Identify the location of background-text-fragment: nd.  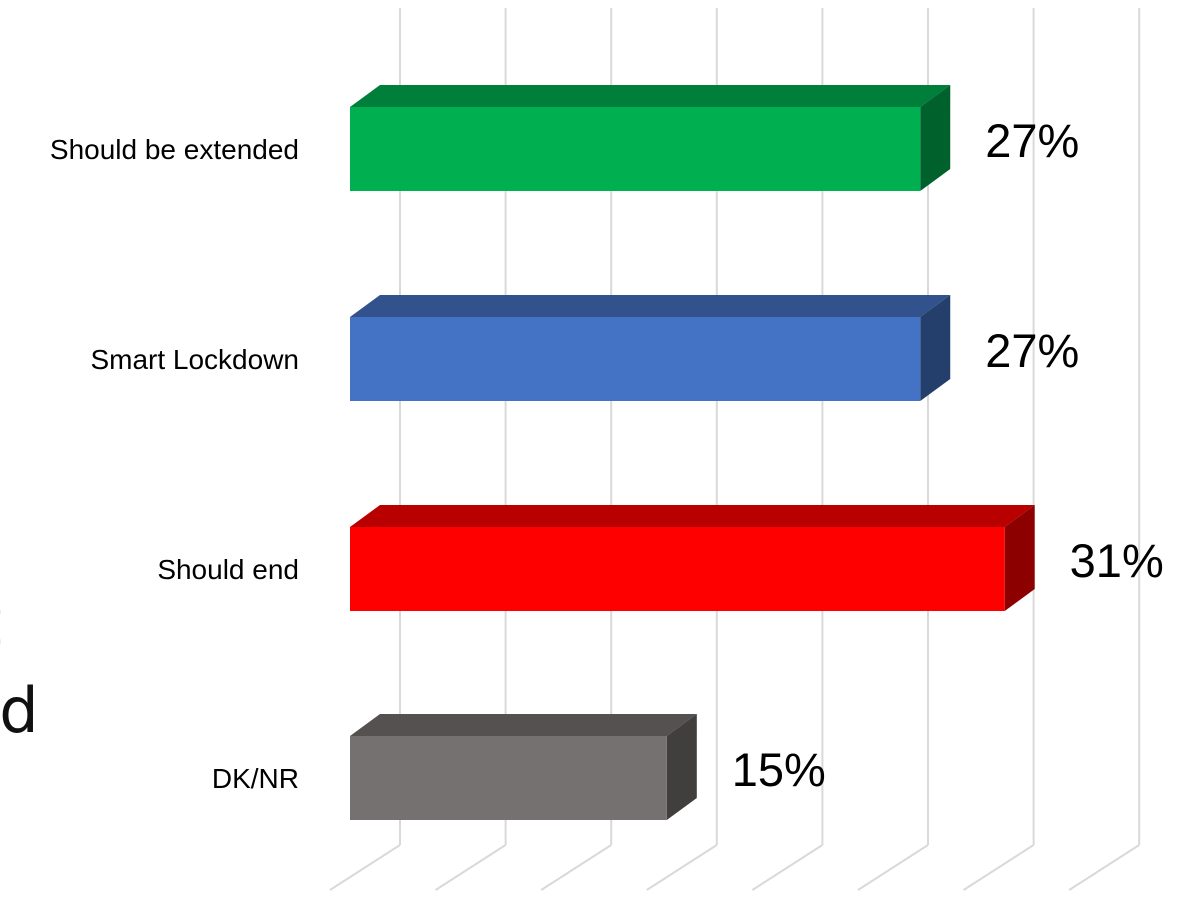
(19, 710).